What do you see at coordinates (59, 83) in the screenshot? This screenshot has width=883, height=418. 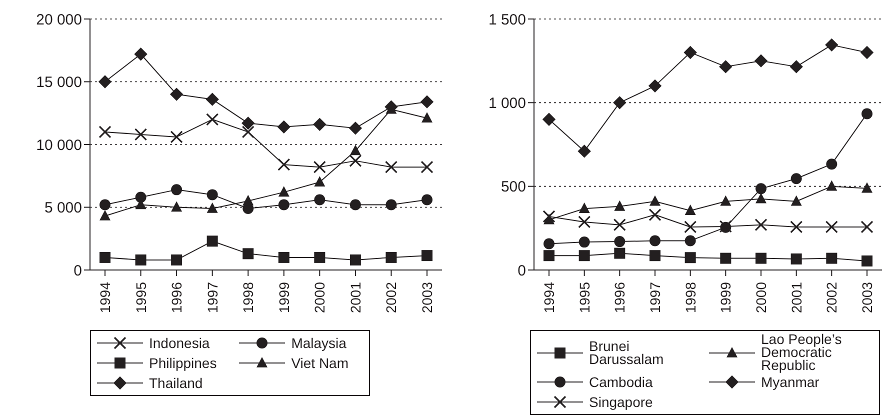 I see `y-tick-label: 15 000` at bounding box center [59, 83].